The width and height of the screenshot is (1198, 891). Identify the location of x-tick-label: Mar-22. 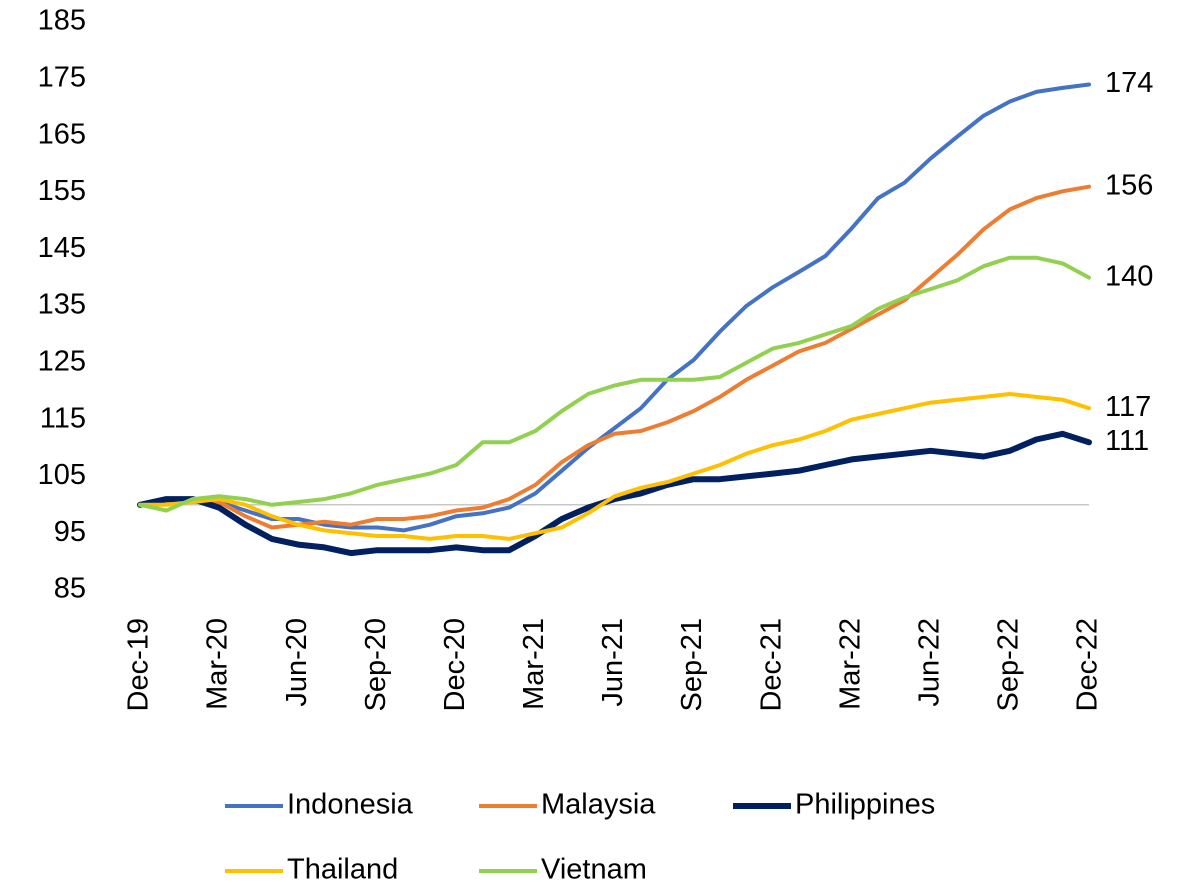
(850, 664).